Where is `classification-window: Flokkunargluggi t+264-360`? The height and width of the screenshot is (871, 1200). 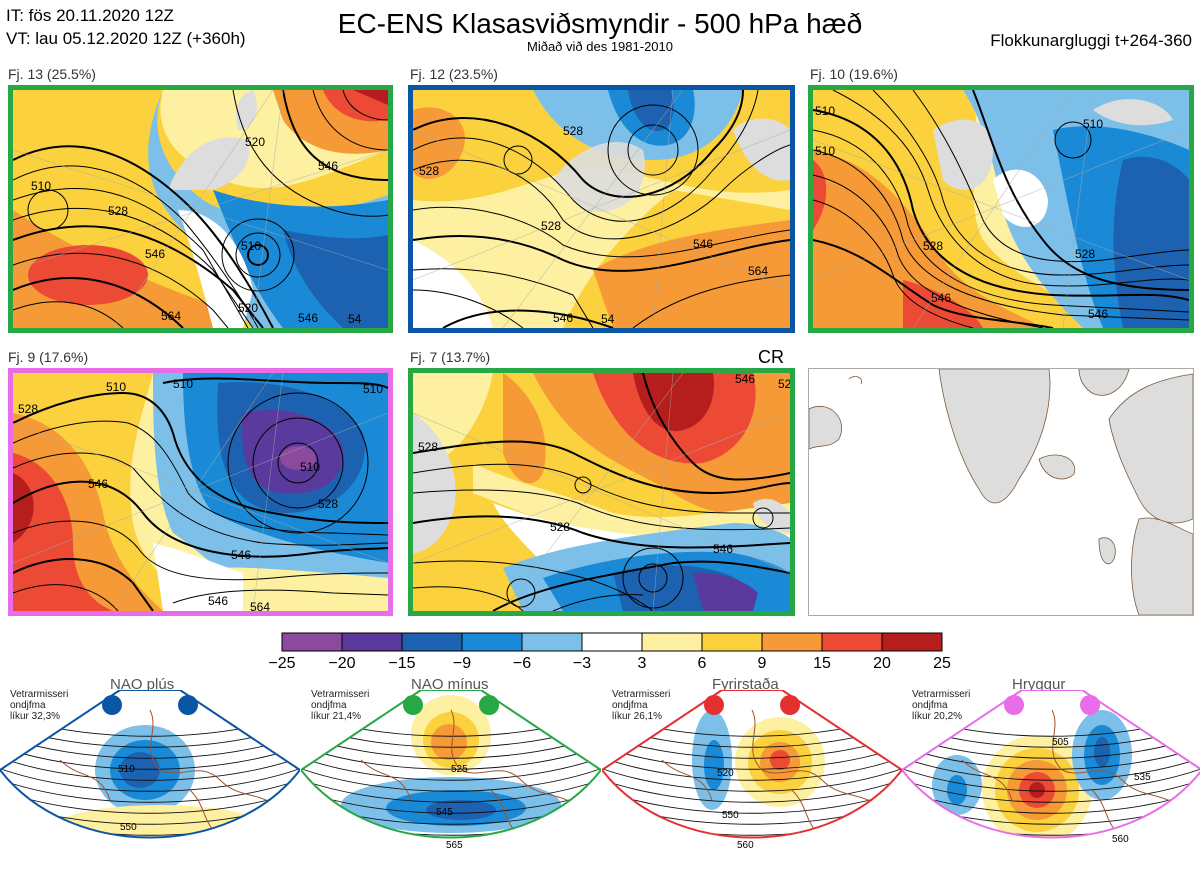
classification-window: Flokkunargluggi t+264-360 is located at coordinates (1091, 40).